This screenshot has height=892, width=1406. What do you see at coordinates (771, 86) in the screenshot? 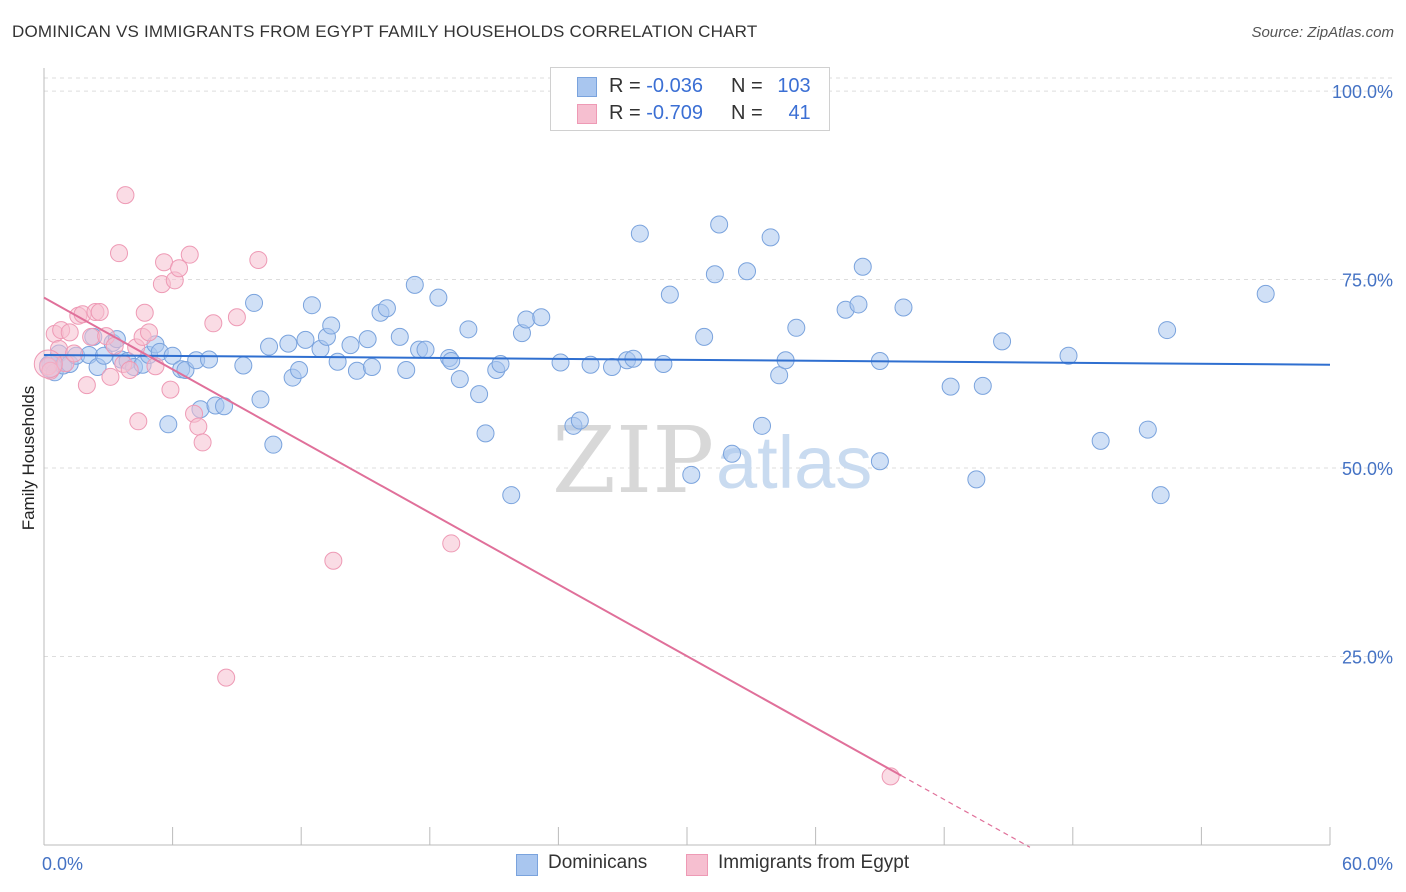
I see `legend-n: N = 103` at bounding box center [771, 86].